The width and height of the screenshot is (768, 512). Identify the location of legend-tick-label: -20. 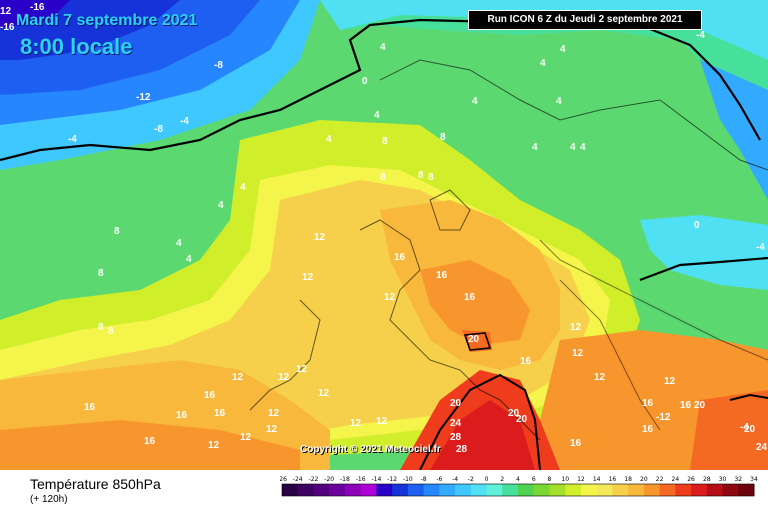
(329, 479).